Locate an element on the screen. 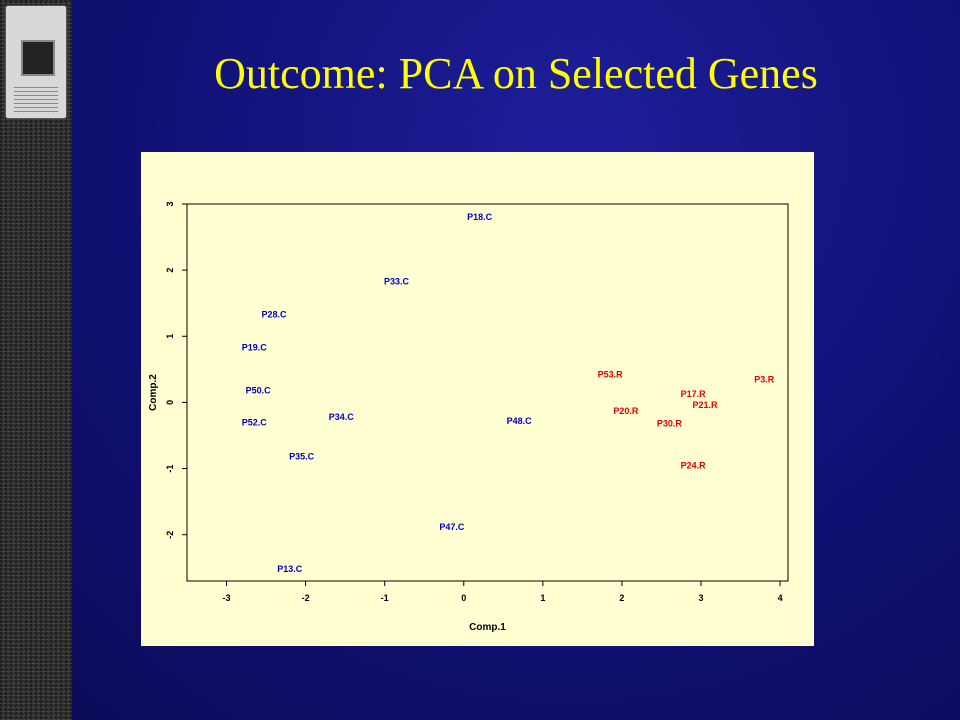  data-point-label: P24.R is located at coordinates (694, 465).